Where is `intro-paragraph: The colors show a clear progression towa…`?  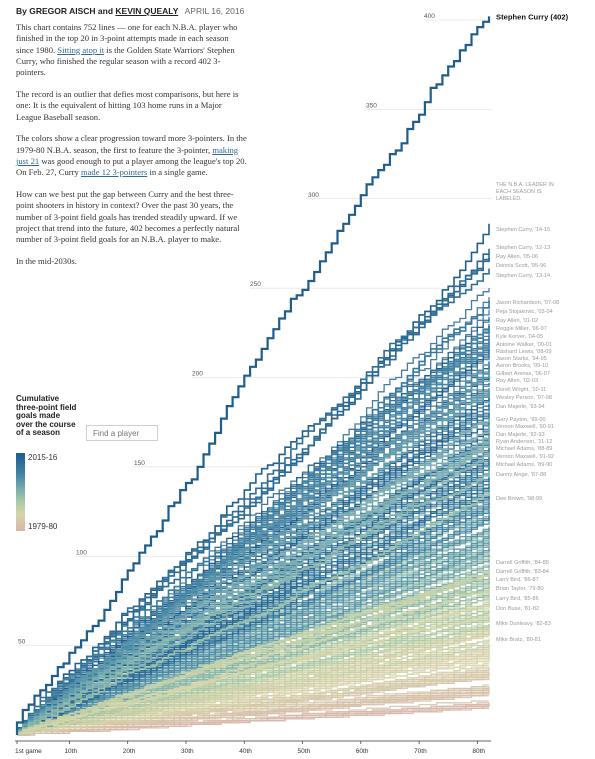
intro-paragraph: The colors show a clear progression towa… is located at coordinates (132, 155).